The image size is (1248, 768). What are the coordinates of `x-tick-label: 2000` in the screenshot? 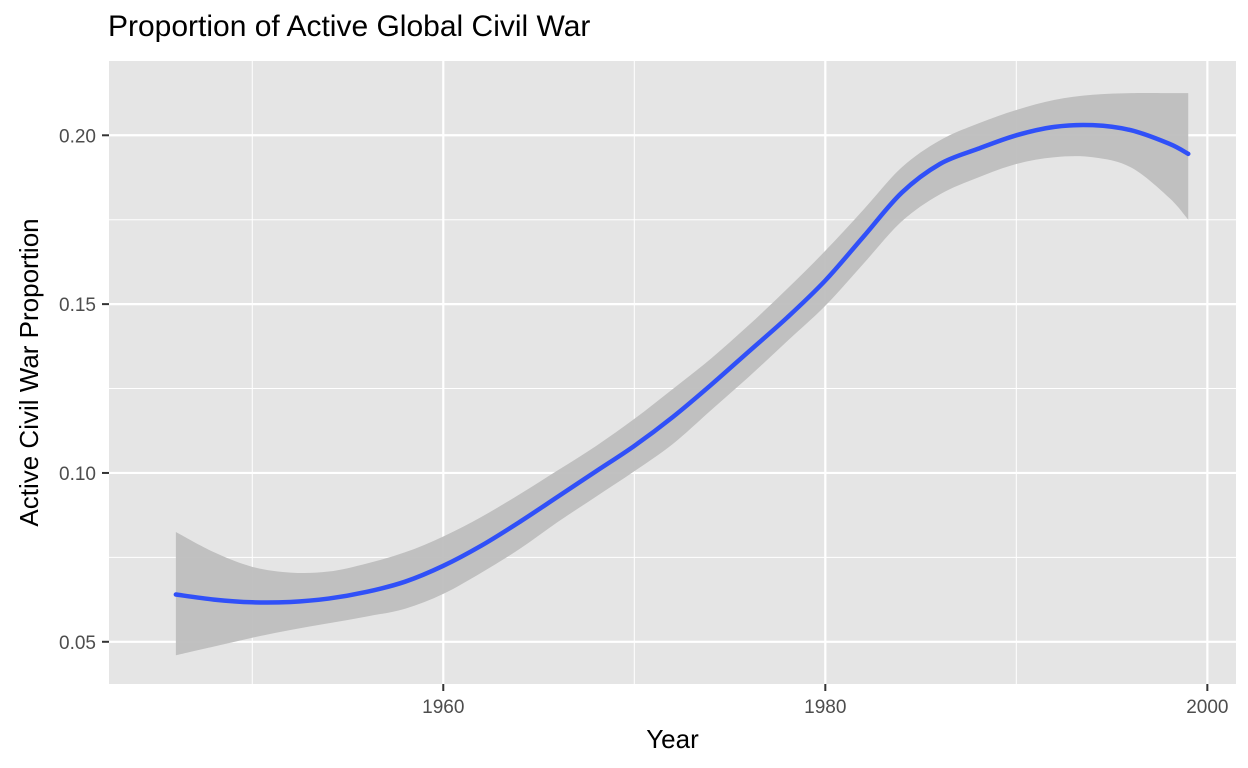 It's located at (1207, 707).